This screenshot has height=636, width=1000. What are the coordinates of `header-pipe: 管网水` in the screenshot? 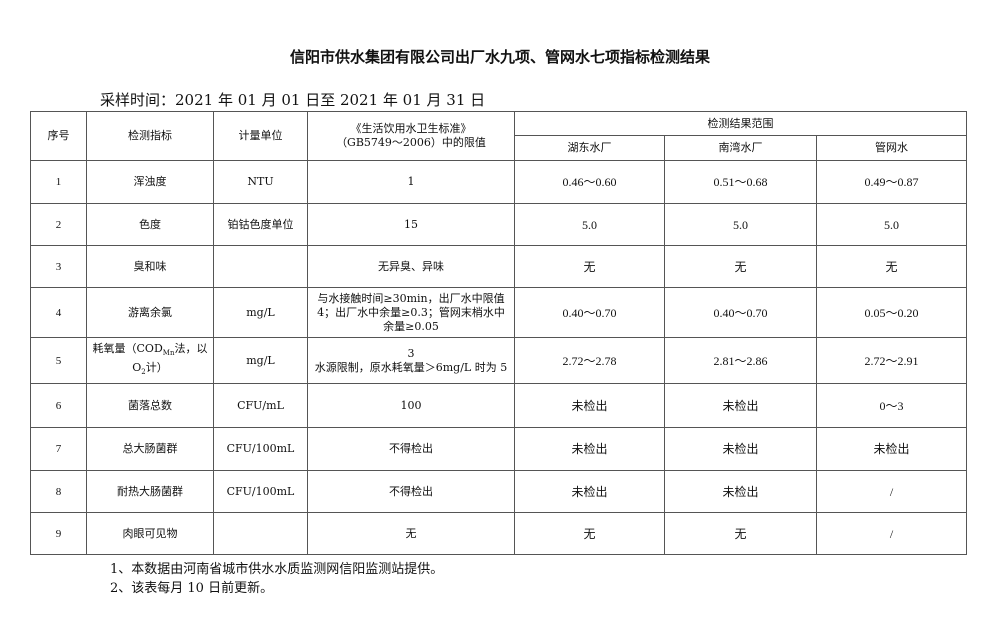 It's located at (891, 148).